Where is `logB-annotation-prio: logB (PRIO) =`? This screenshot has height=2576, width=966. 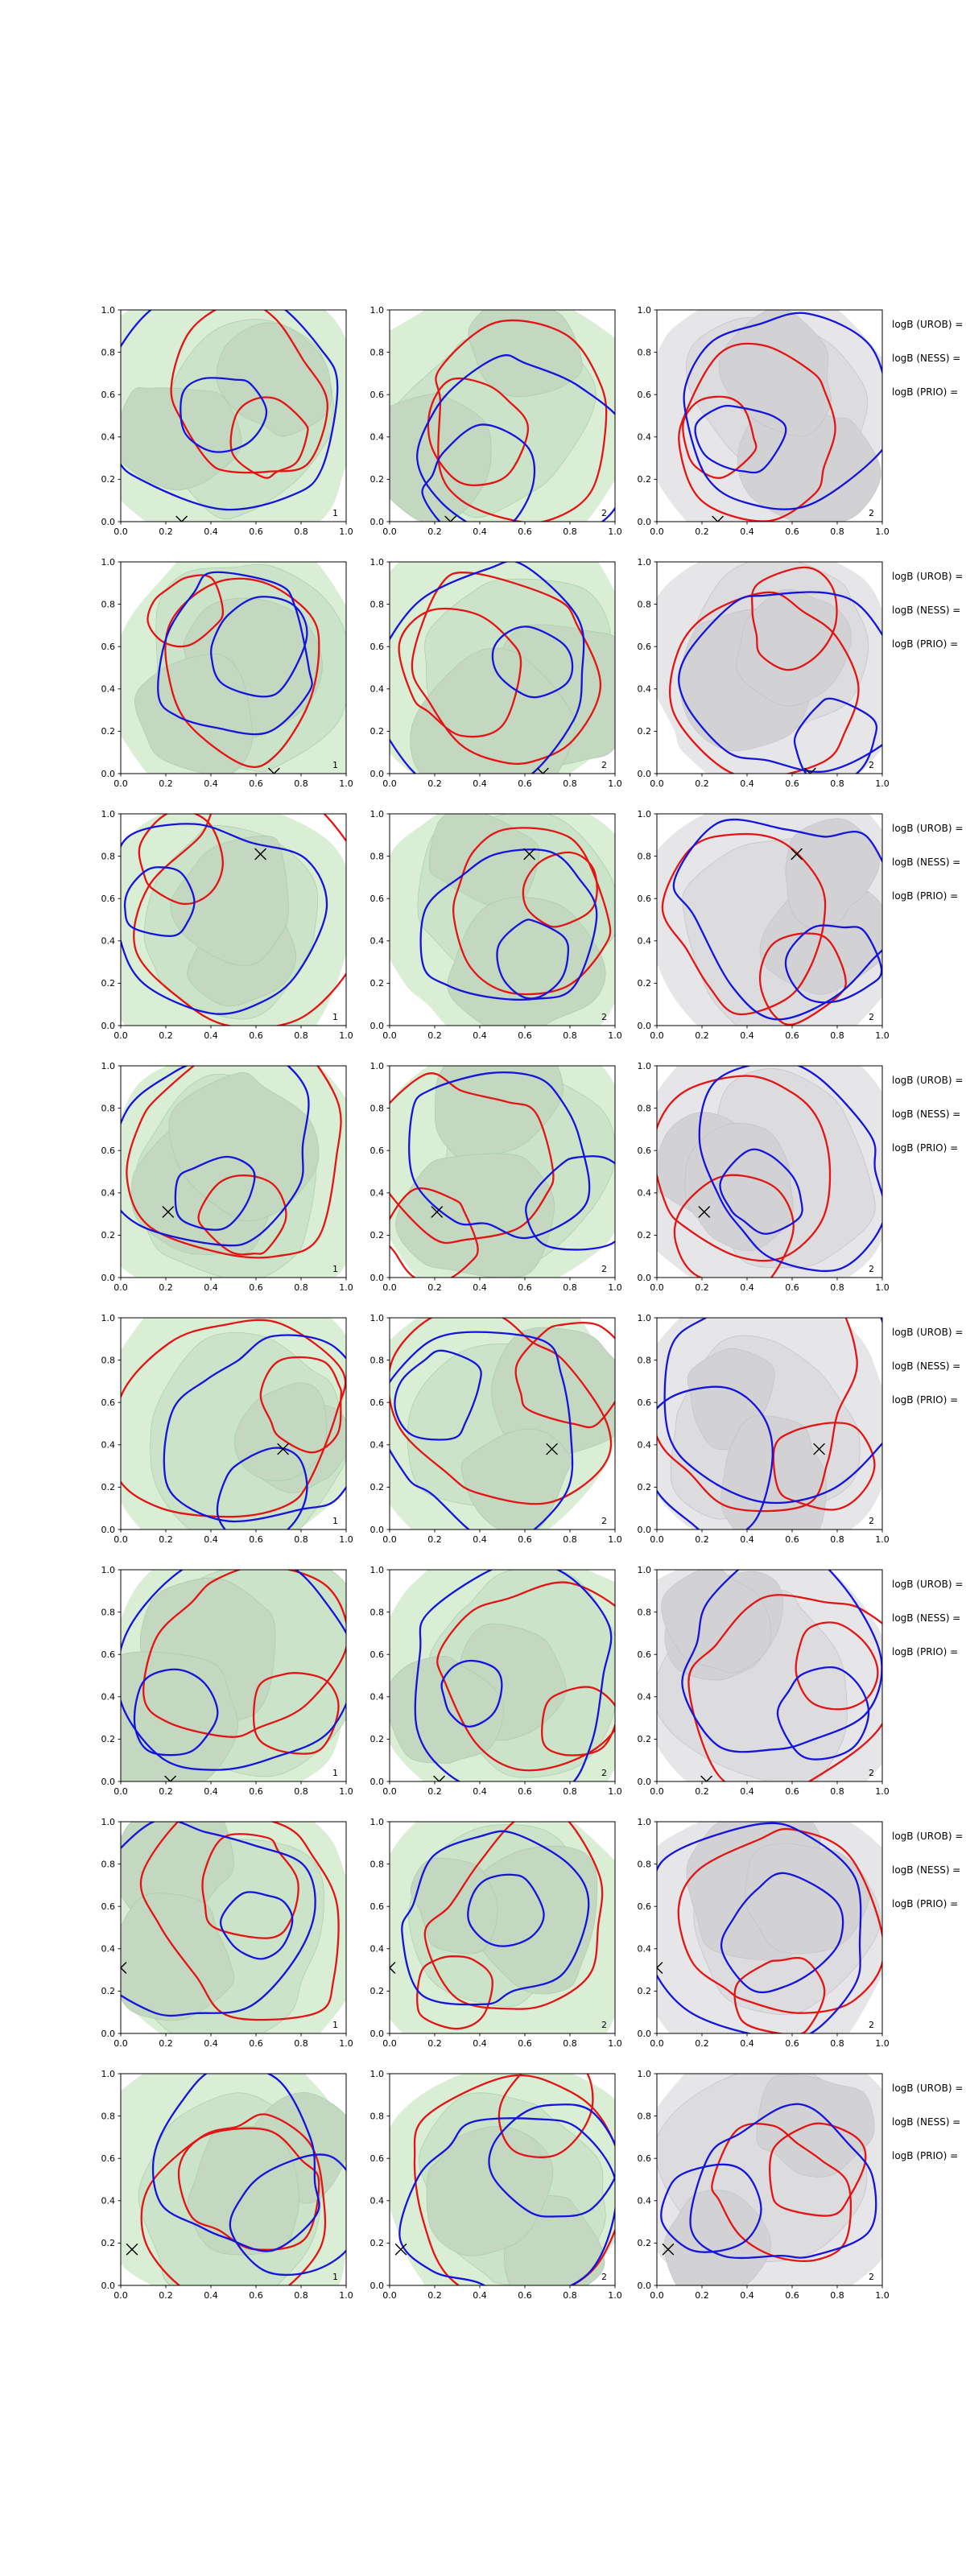
logB-annotation-prio: logB (PRIO) = is located at coordinates (926, 1400).